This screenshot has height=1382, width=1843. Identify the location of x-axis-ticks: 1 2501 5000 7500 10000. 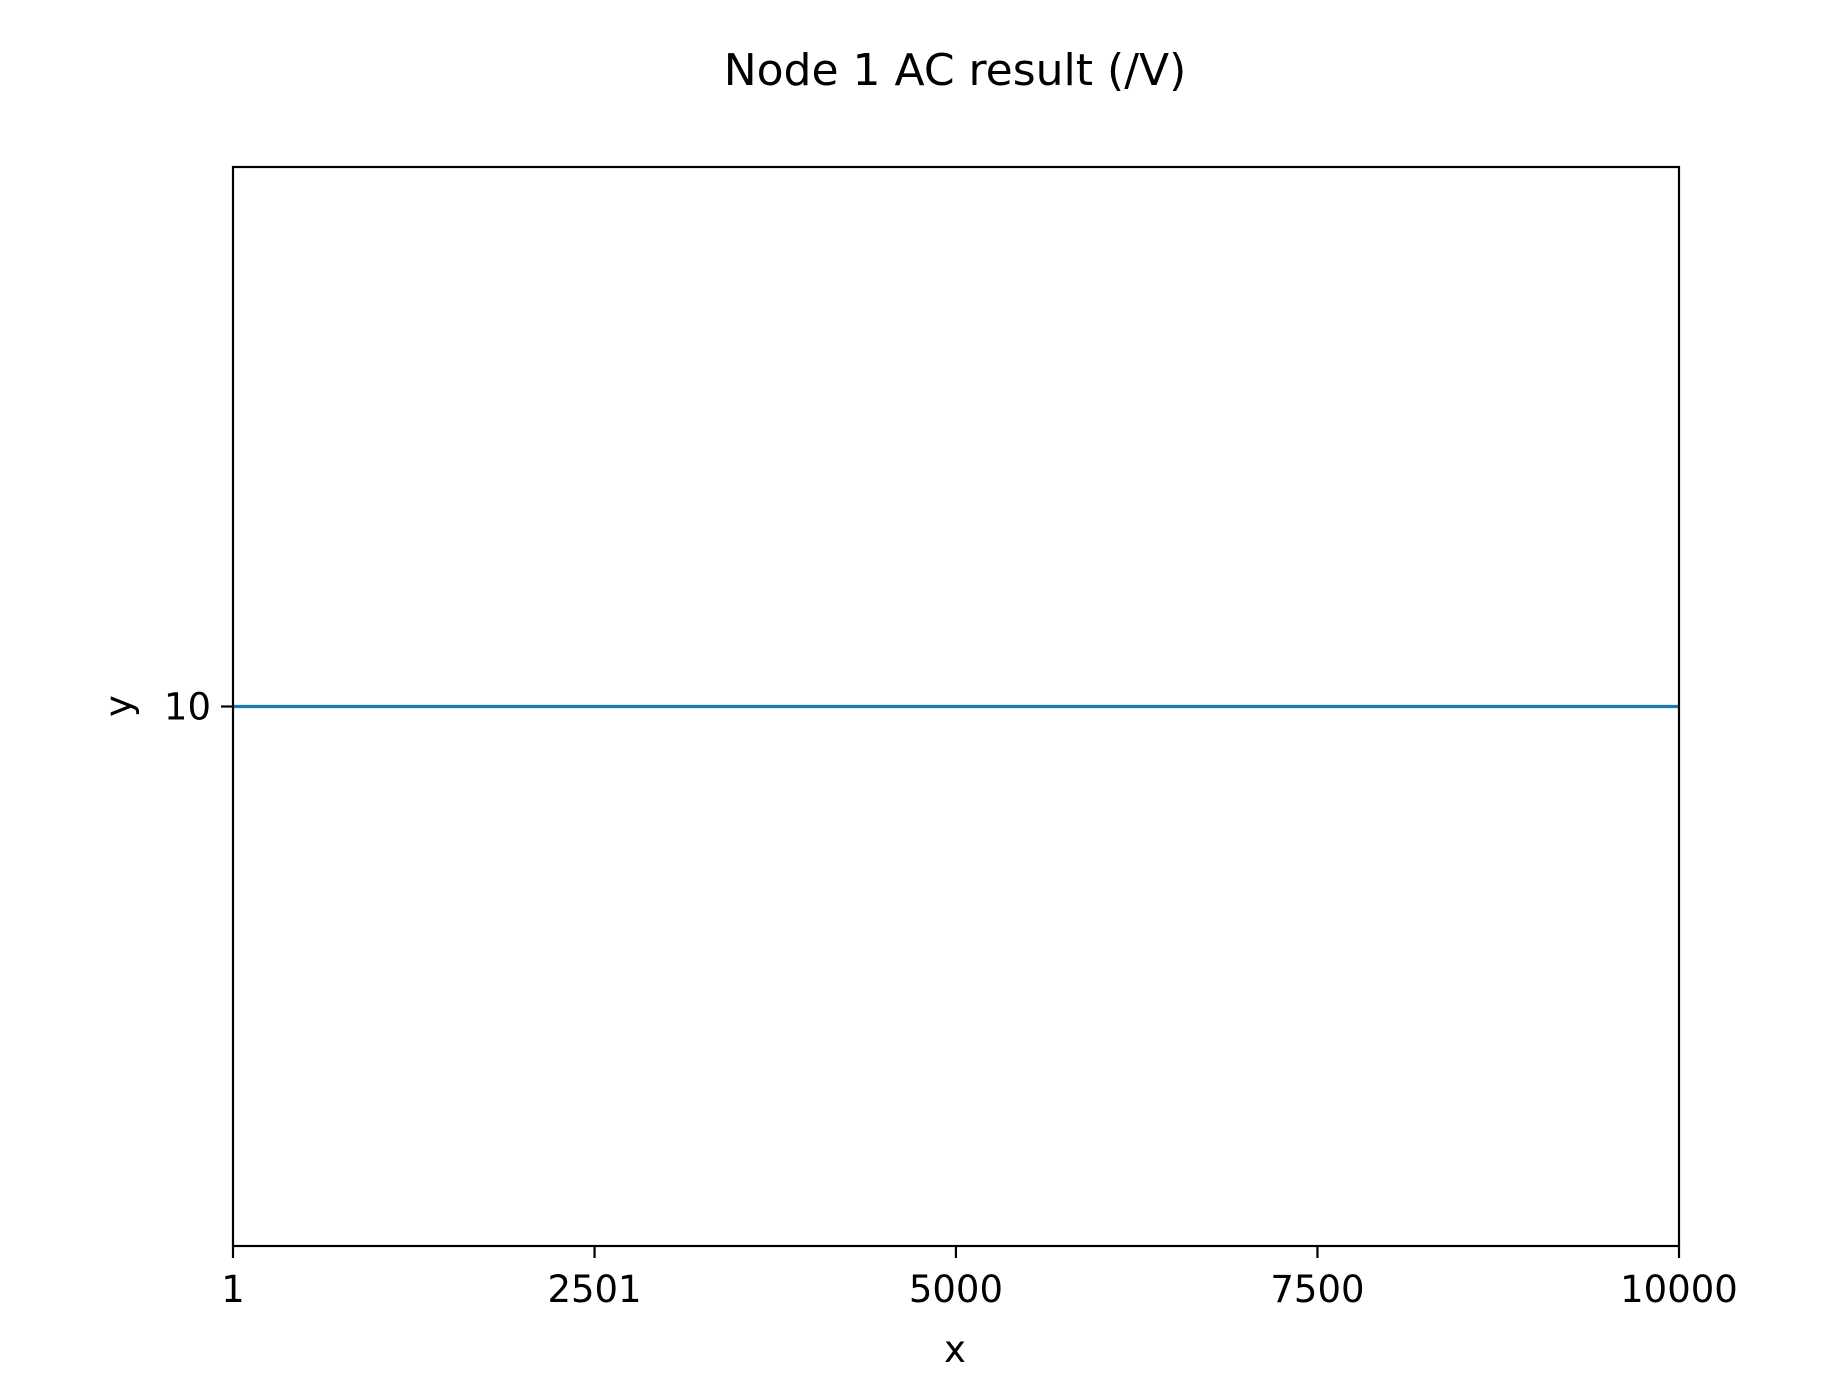
(979, 1278).